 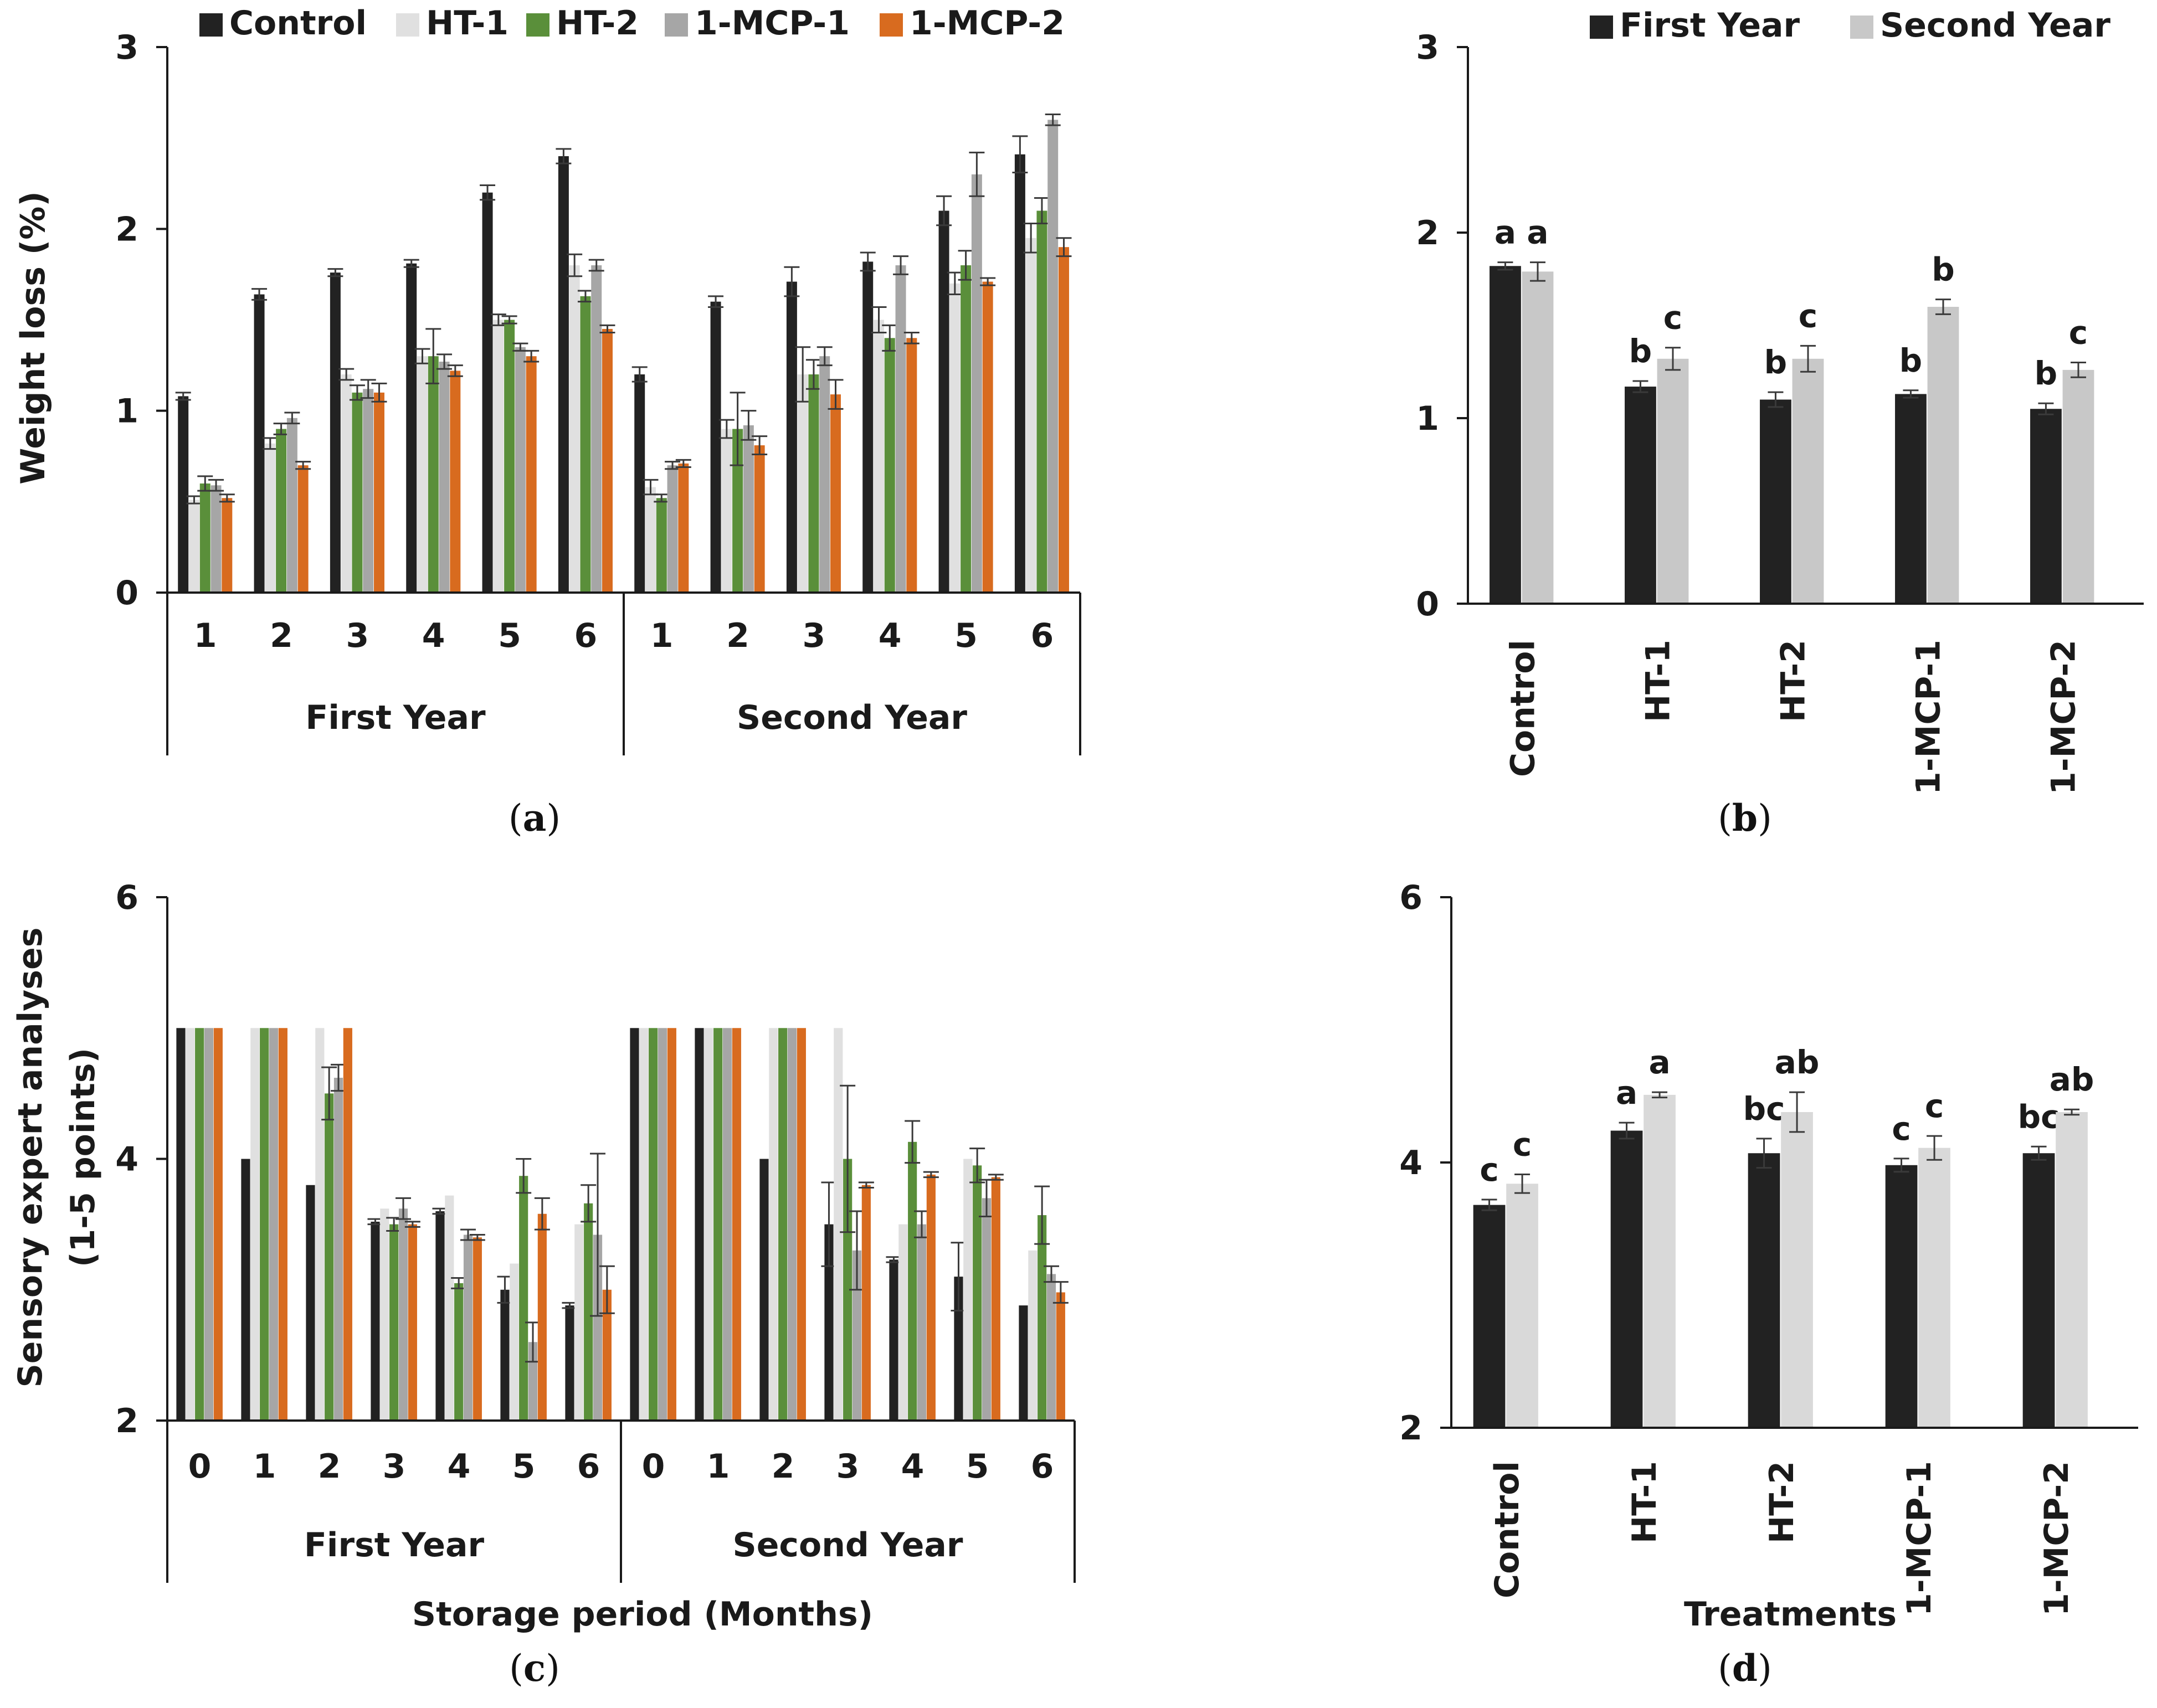 I want to click on x-axis-label: Treatments, so click(x=1790, y=1614).